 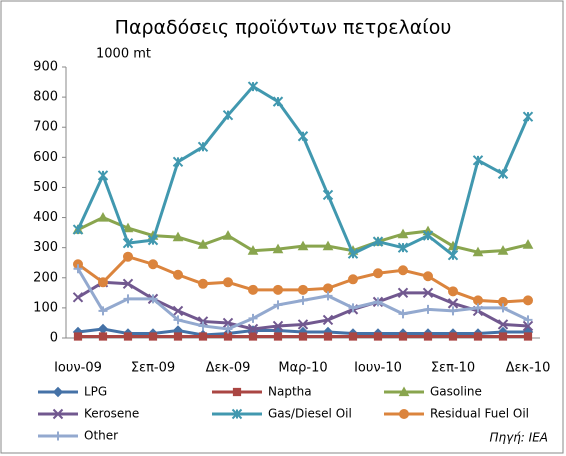 What do you see at coordinates (123, 54) in the screenshot?
I see `y-axis-unit: 1000 mt` at bounding box center [123, 54].